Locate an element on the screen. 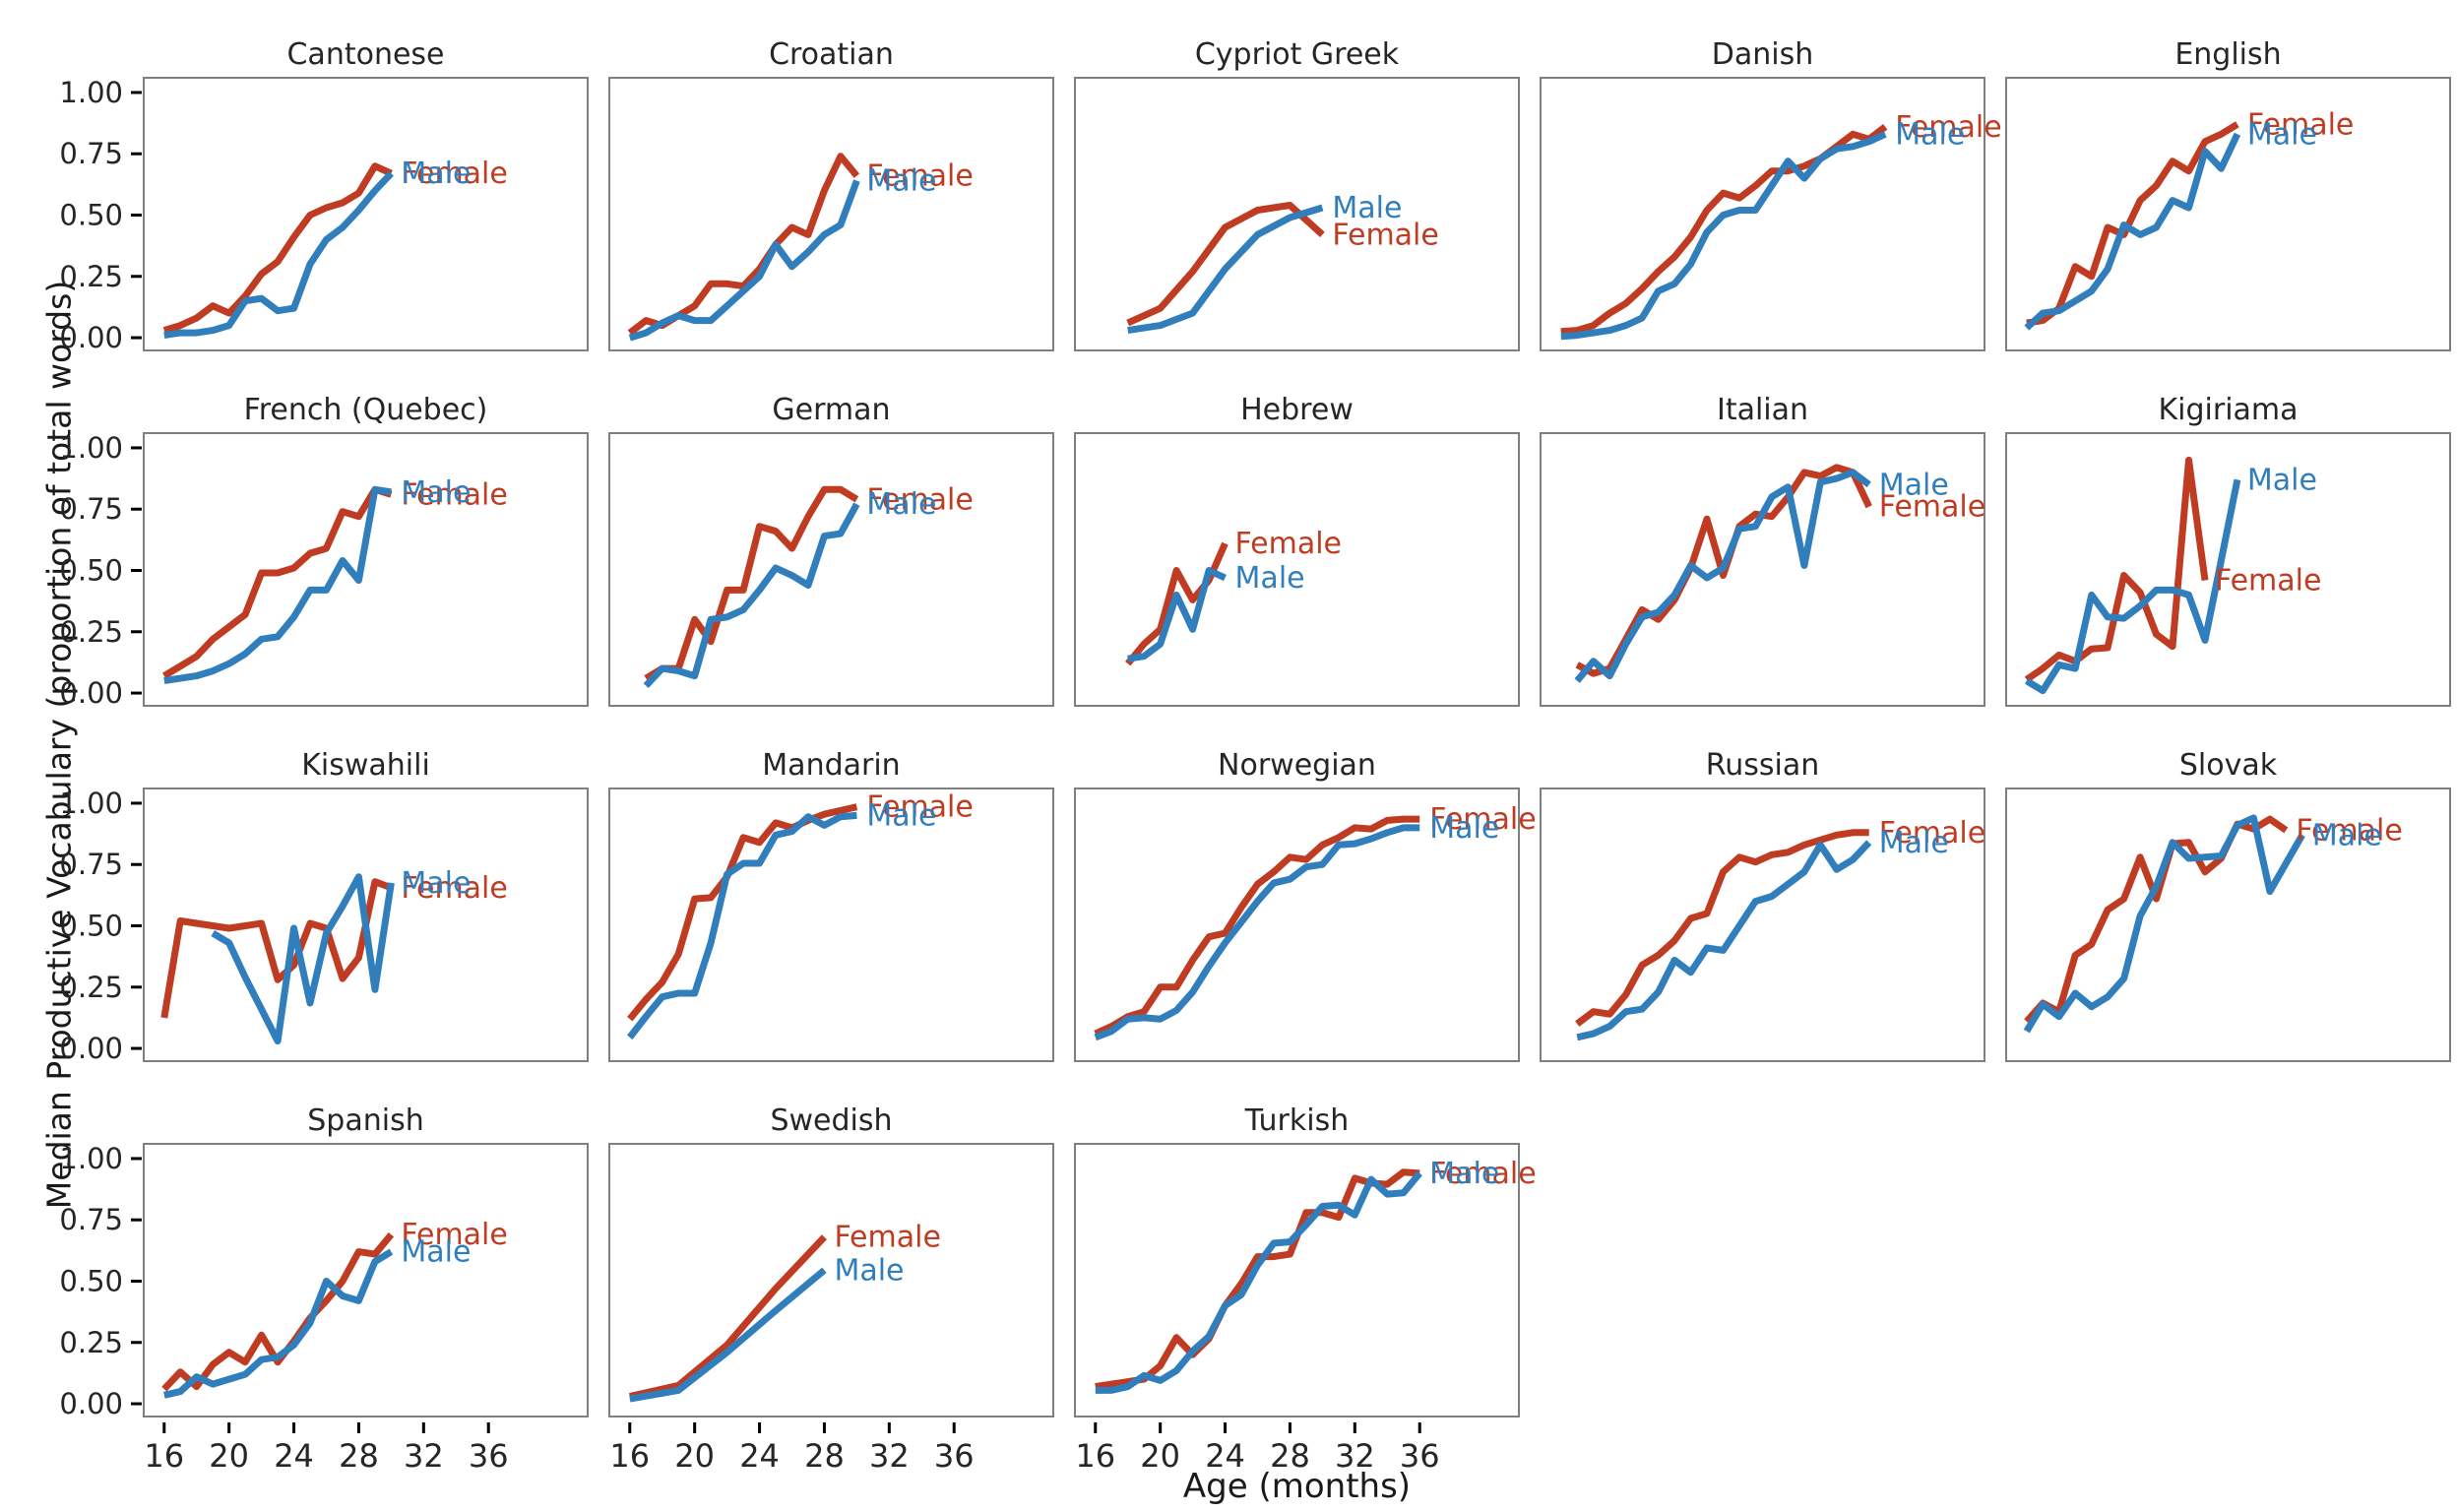 This screenshot has width=2457, height=1512. facet-title: Russian is located at coordinates (1762, 765).